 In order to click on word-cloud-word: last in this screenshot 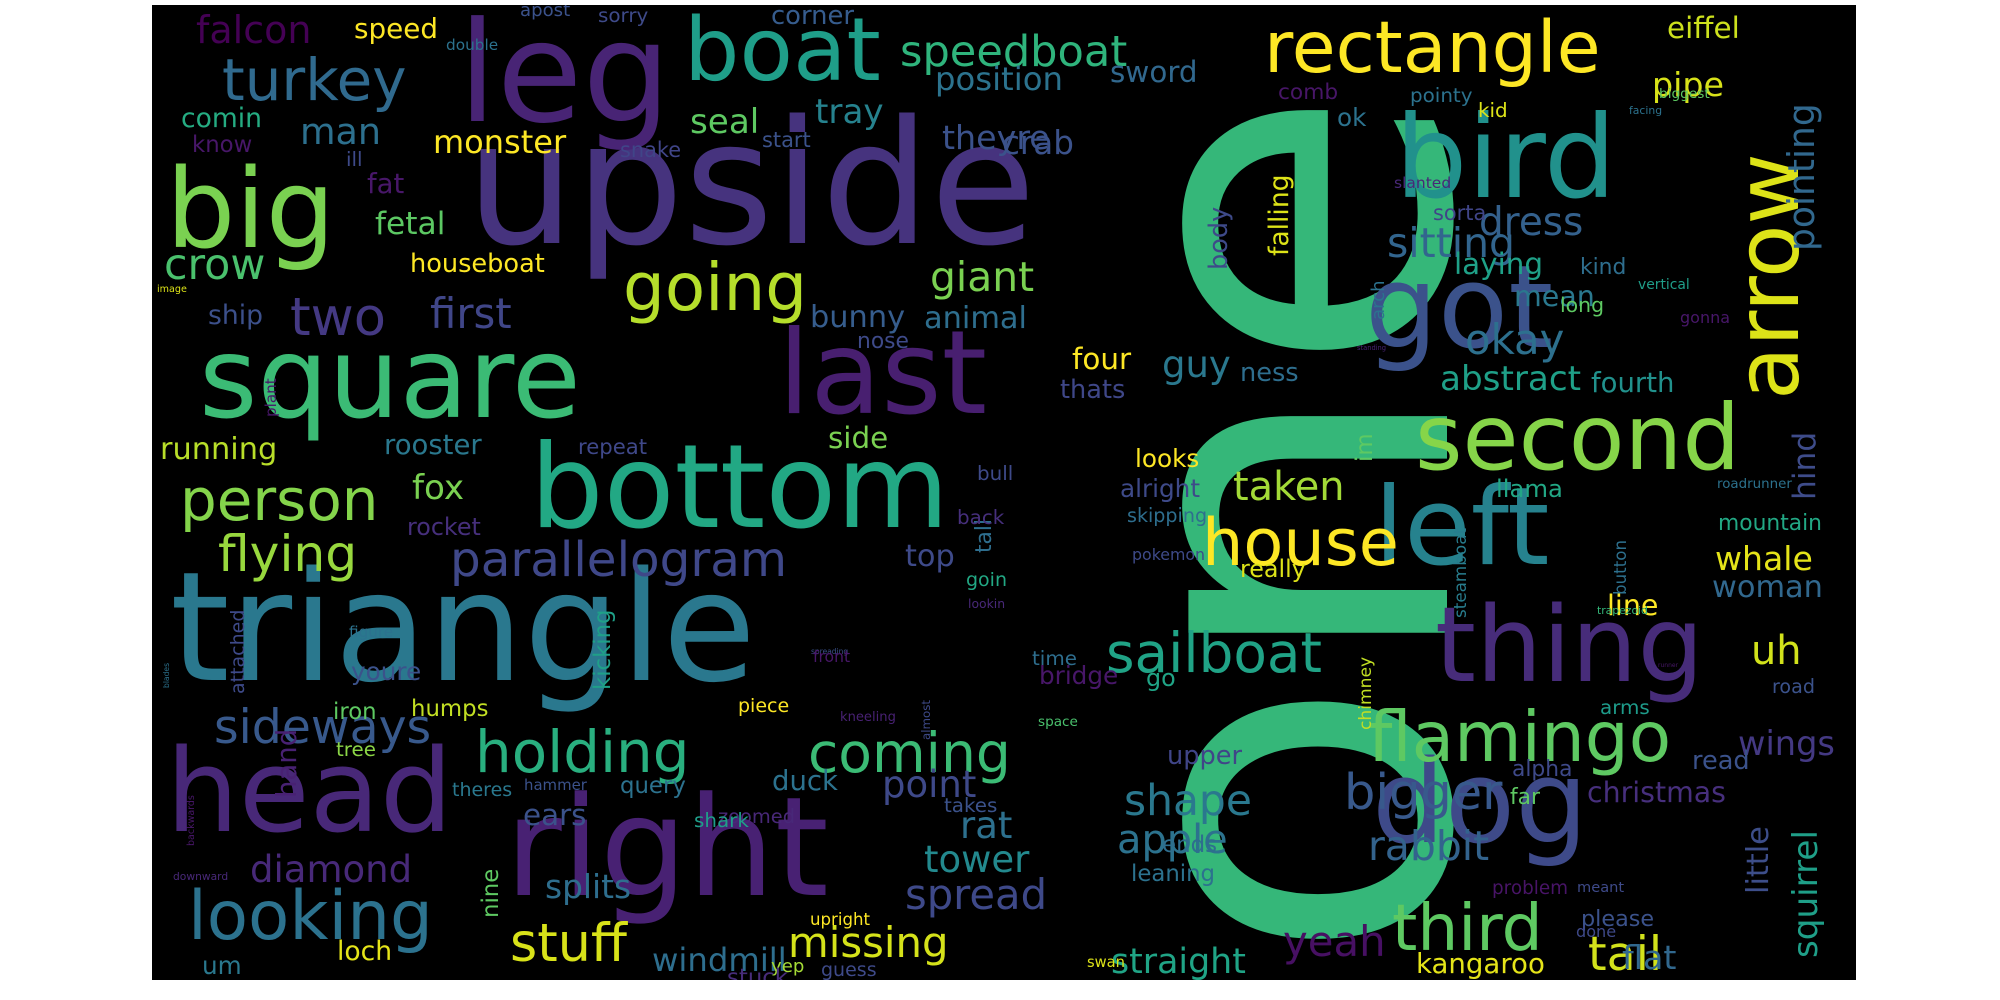, I will do `click(883, 374)`.